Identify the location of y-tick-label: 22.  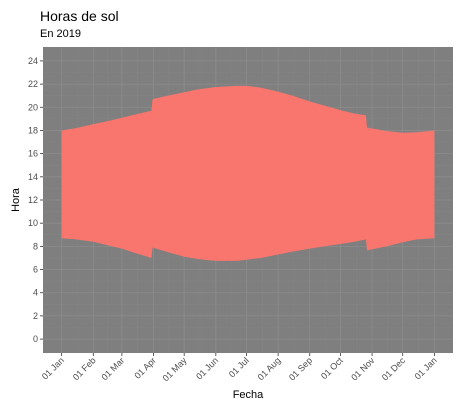
(33, 84).